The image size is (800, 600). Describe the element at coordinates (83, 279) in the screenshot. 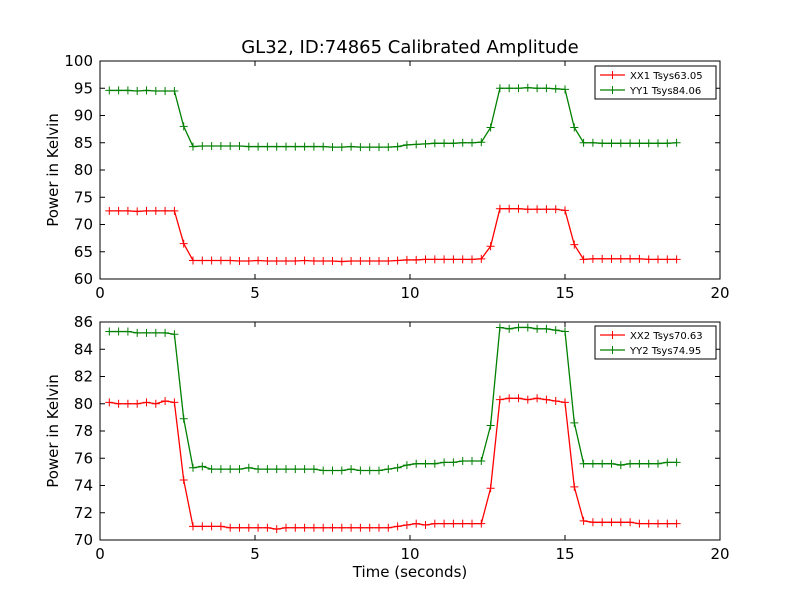

I see `chart0-y-tick-label: 60` at that location.